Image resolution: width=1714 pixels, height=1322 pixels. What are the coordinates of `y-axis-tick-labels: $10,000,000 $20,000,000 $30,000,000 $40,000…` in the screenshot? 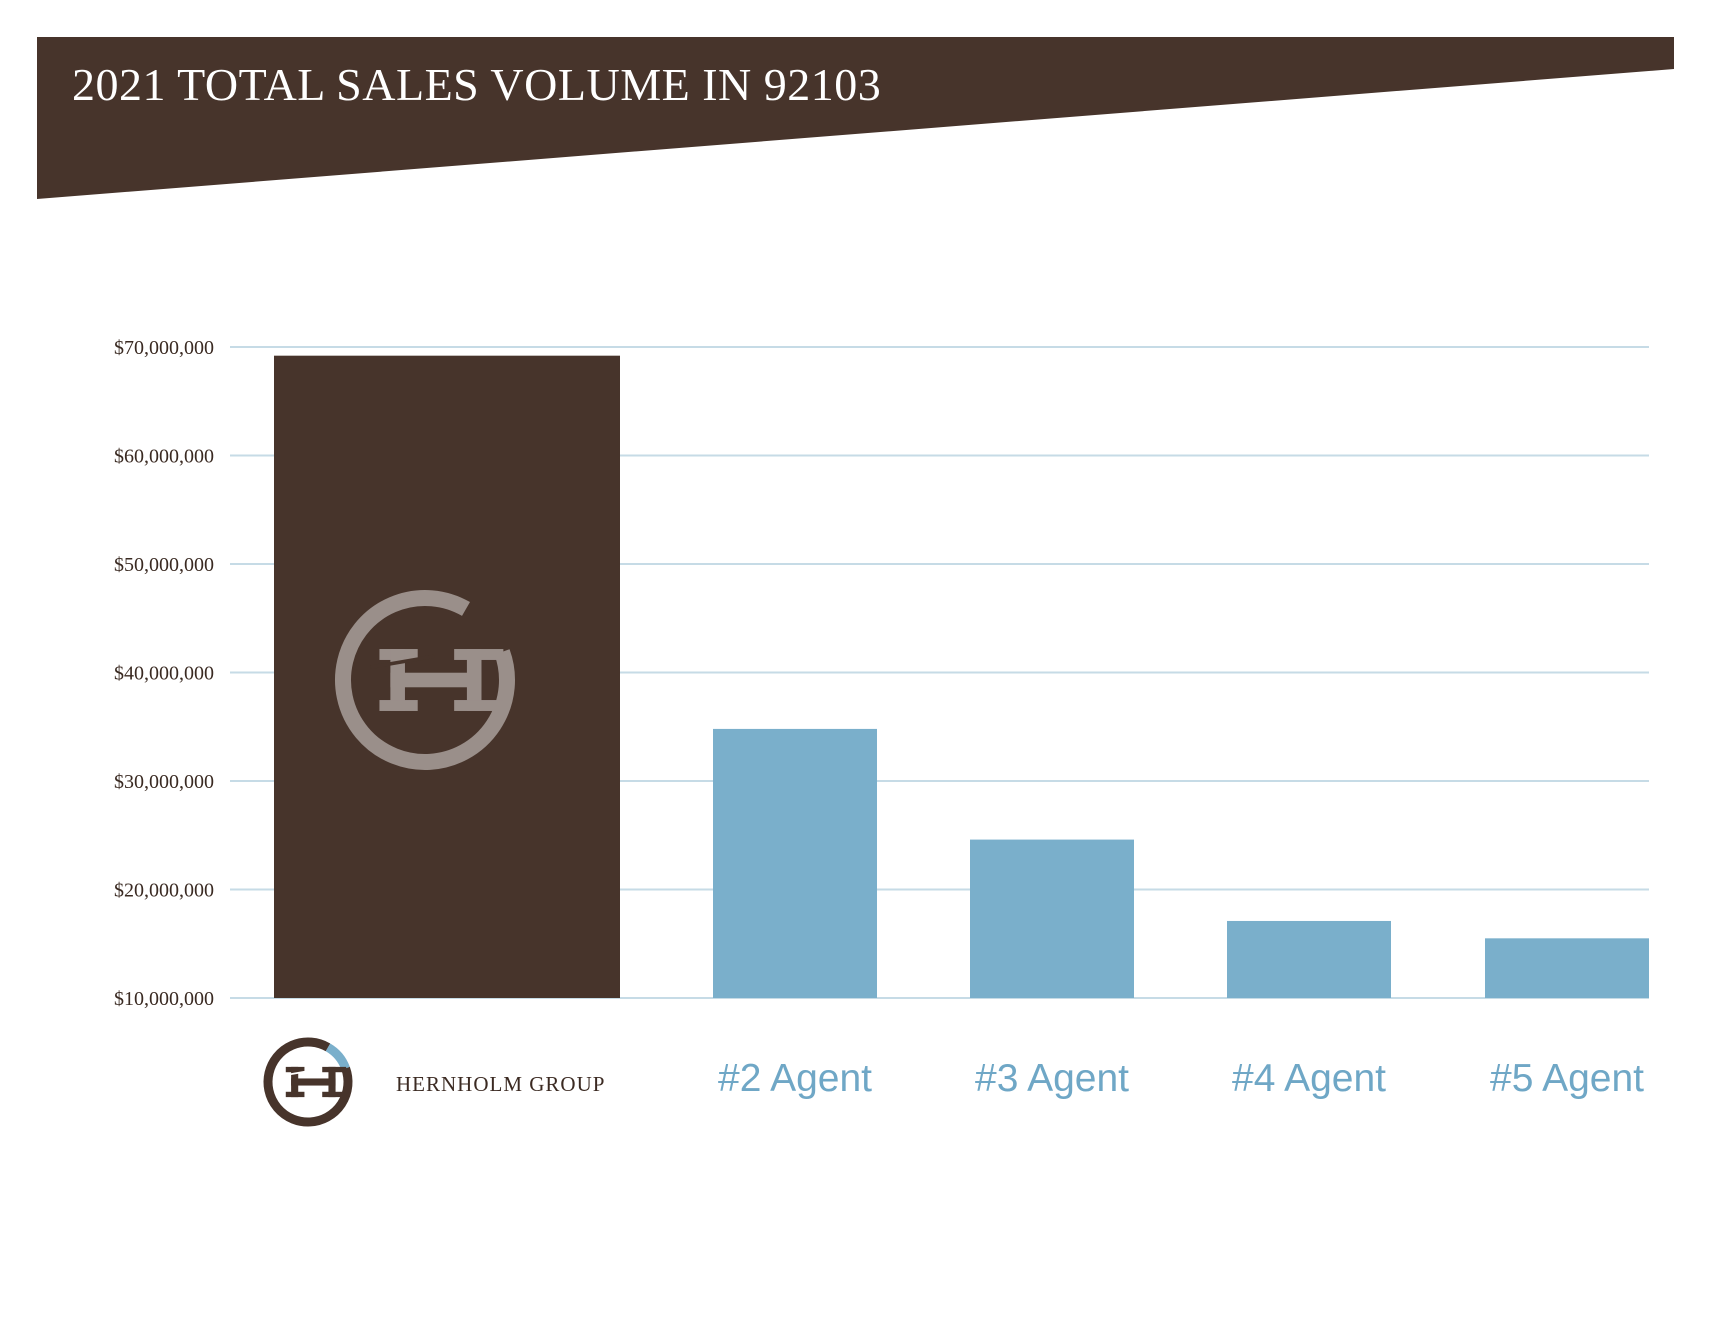 It's located at (164, 673).